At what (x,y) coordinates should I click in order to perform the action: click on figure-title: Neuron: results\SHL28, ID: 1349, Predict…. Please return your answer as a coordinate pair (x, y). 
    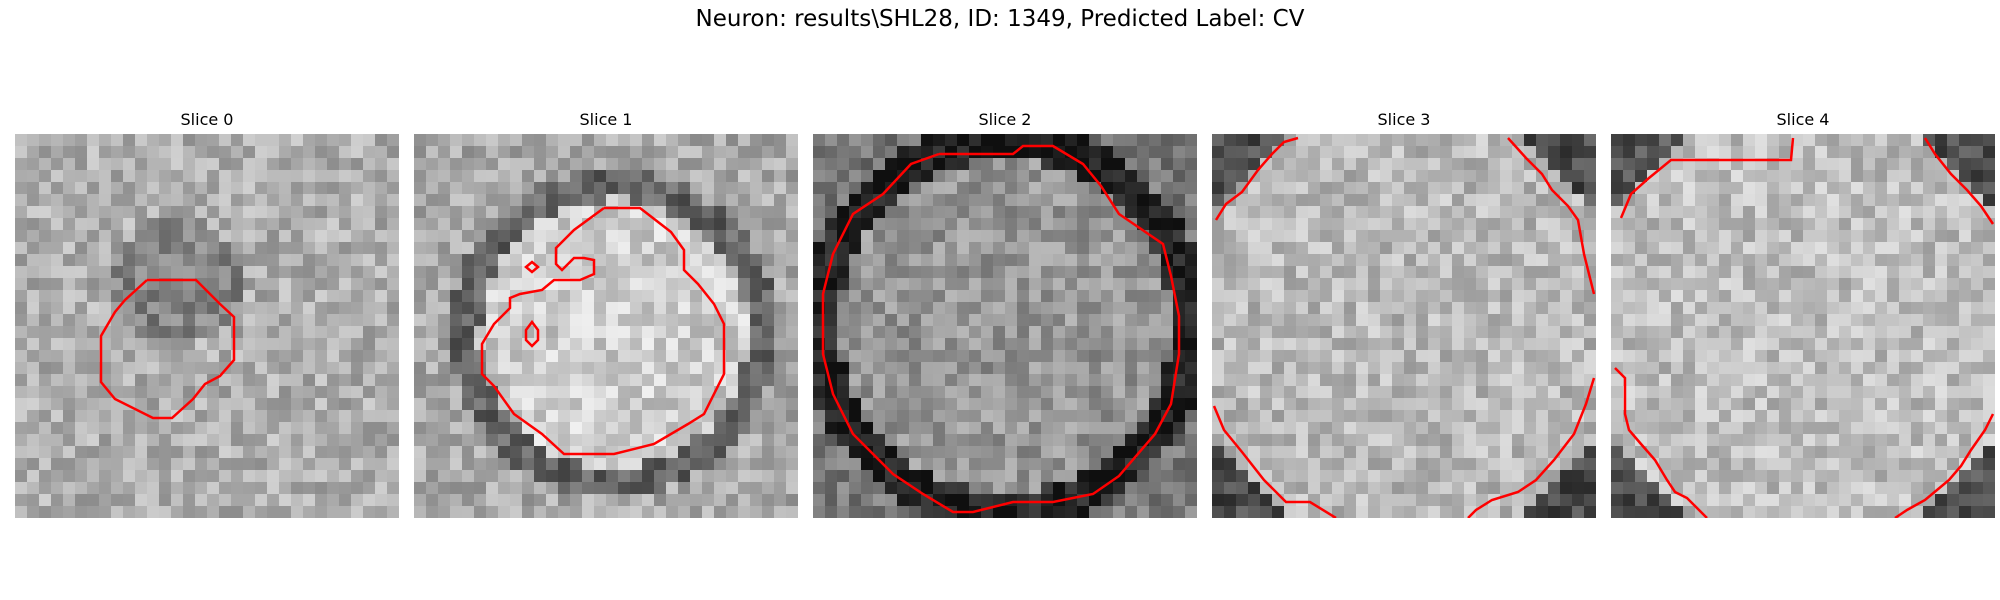
    Looking at the image, I should click on (1000, 19).